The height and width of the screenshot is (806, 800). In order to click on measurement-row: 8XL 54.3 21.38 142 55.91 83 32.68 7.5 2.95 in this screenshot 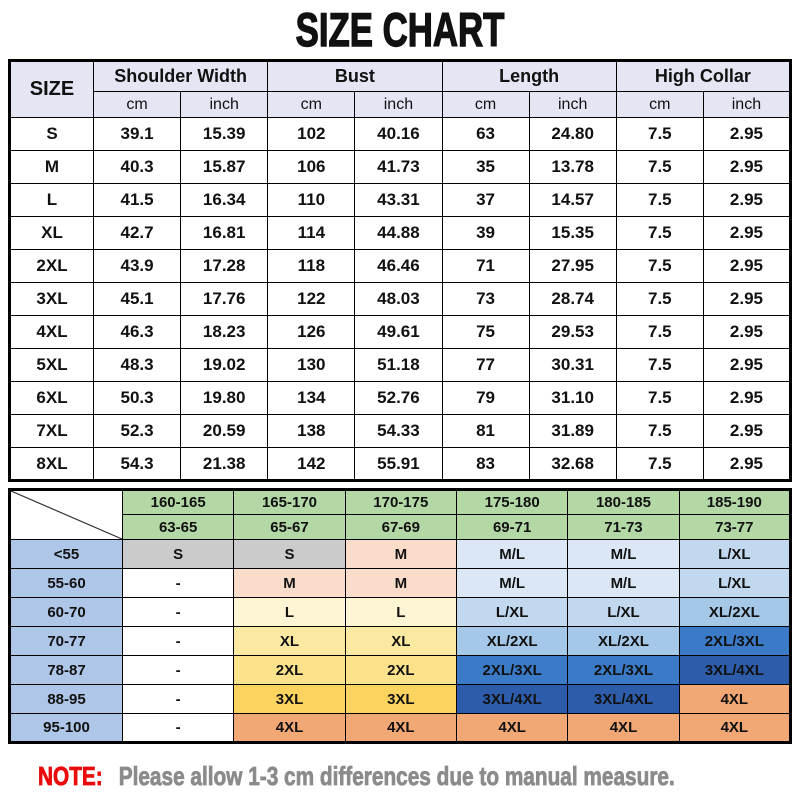, I will do `click(400, 464)`.